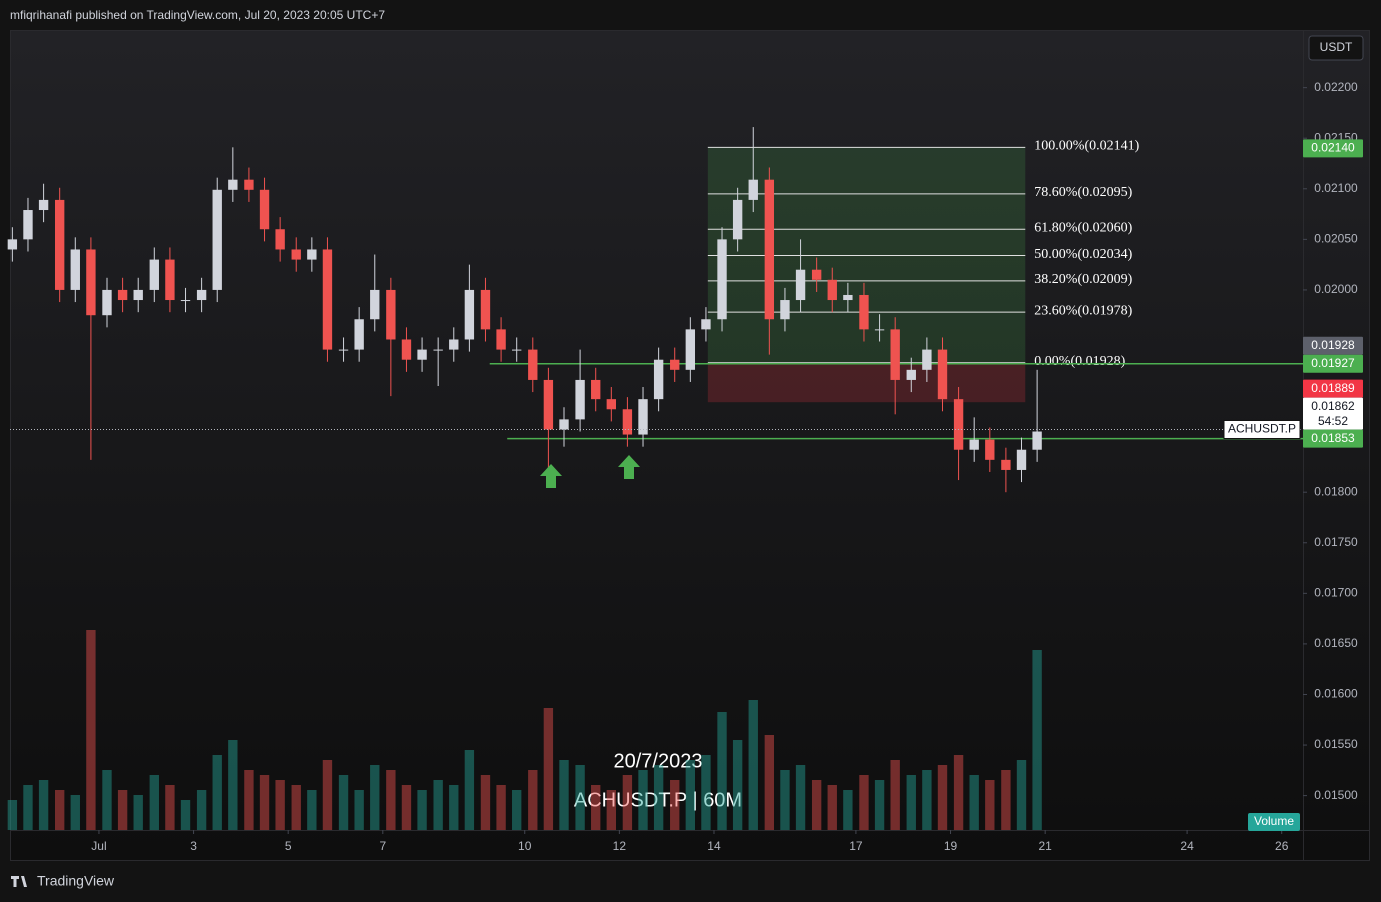  I want to click on fib-label: 23.60%(0.01978), so click(1083, 310).